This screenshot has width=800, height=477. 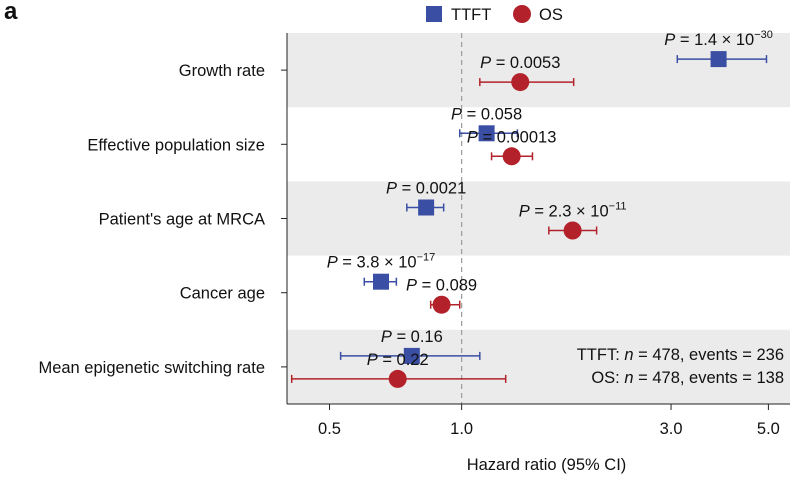 I want to click on sample-size-annotation: OS: n = 478, events = 138, so click(x=687, y=378).